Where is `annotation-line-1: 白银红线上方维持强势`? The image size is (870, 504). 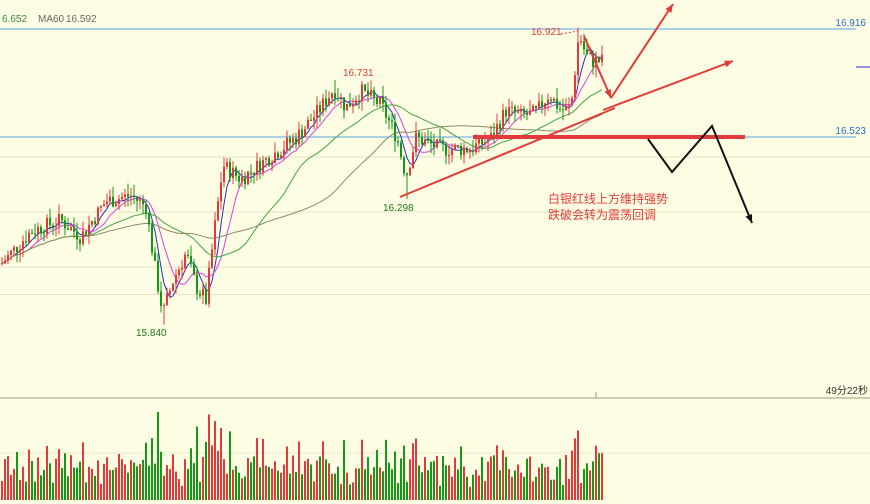
annotation-line-1: 白银红线上方维持强势 is located at coordinates (608, 198).